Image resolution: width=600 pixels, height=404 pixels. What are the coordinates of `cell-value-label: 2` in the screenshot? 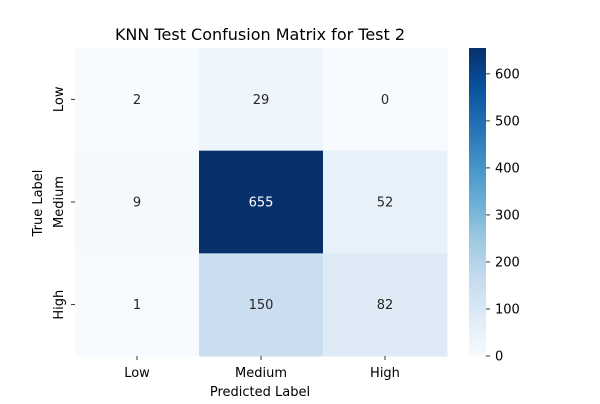 It's located at (137, 100).